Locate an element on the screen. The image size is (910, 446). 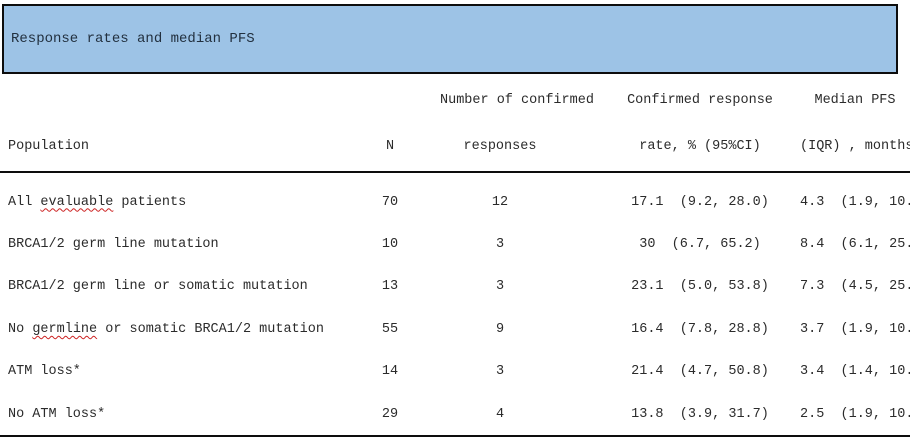
population-cell: No germline or somatic BRCA1/2 mutation is located at coordinates (170, 329).